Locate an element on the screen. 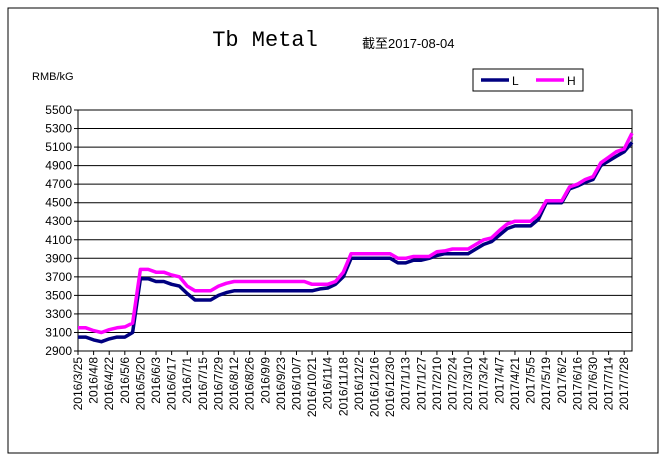 This screenshot has width=666, height=461. x-tick-label: 2016/8/12 is located at coordinates (234, 384).